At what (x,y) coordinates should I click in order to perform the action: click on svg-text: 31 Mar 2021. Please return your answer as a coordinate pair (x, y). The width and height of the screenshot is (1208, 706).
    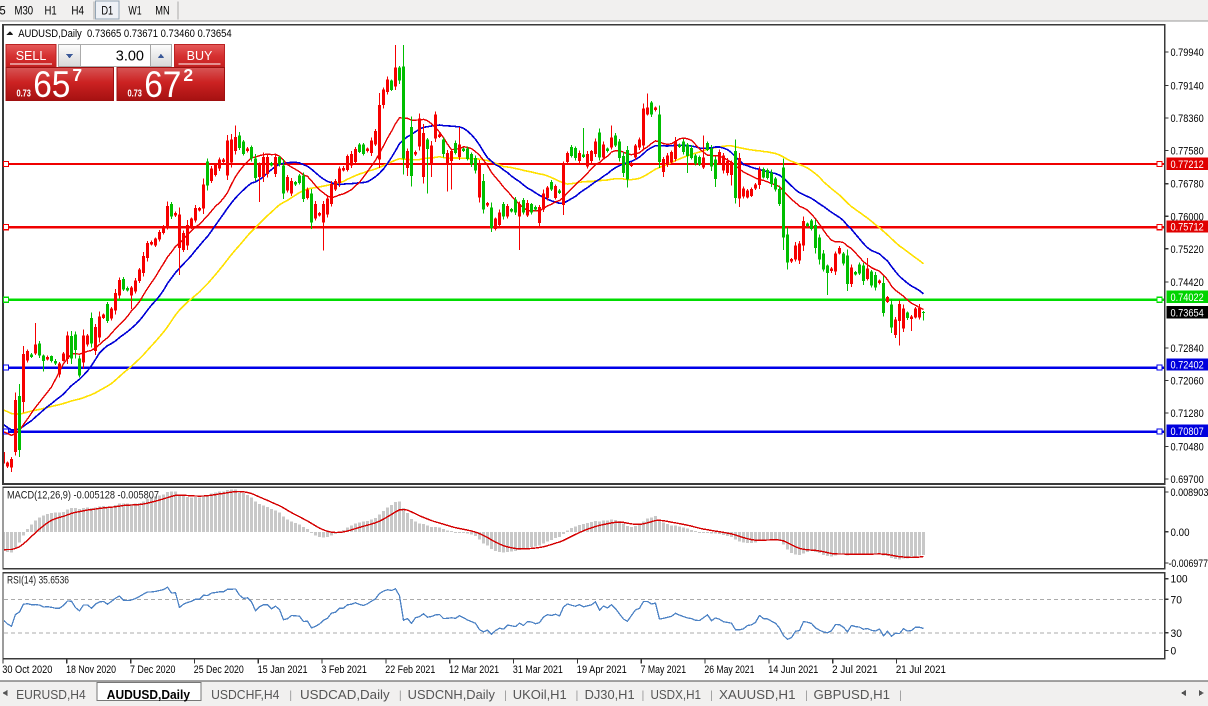
    Looking at the image, I should click on (538, 670).